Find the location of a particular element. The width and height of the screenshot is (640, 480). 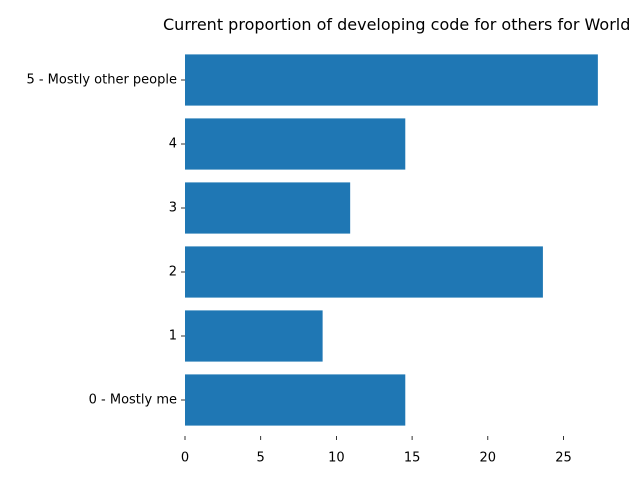

y-tick-label-0: 0 - Mostly me is located at coordinates (133, 400).